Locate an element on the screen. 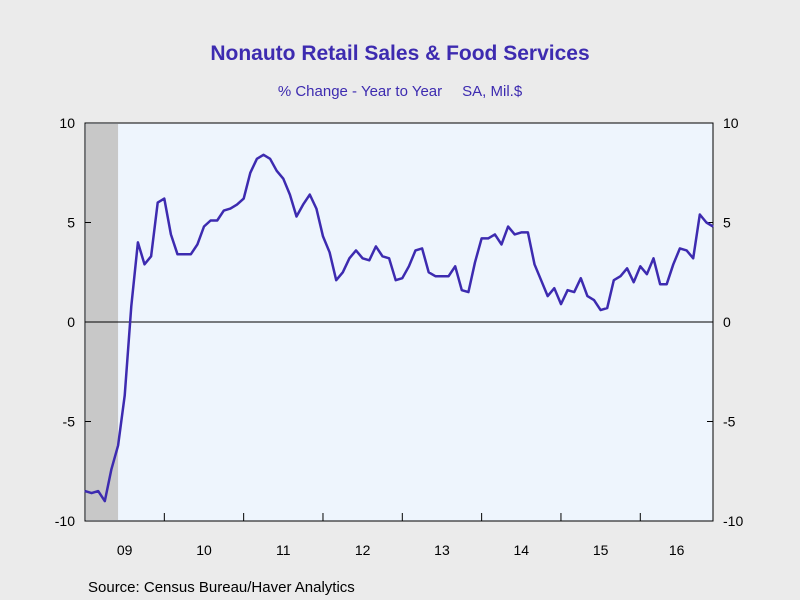 The height and width of the screenshot is (600, 800). y-tick-label-right: -10 is located at coordinates (733, 521).